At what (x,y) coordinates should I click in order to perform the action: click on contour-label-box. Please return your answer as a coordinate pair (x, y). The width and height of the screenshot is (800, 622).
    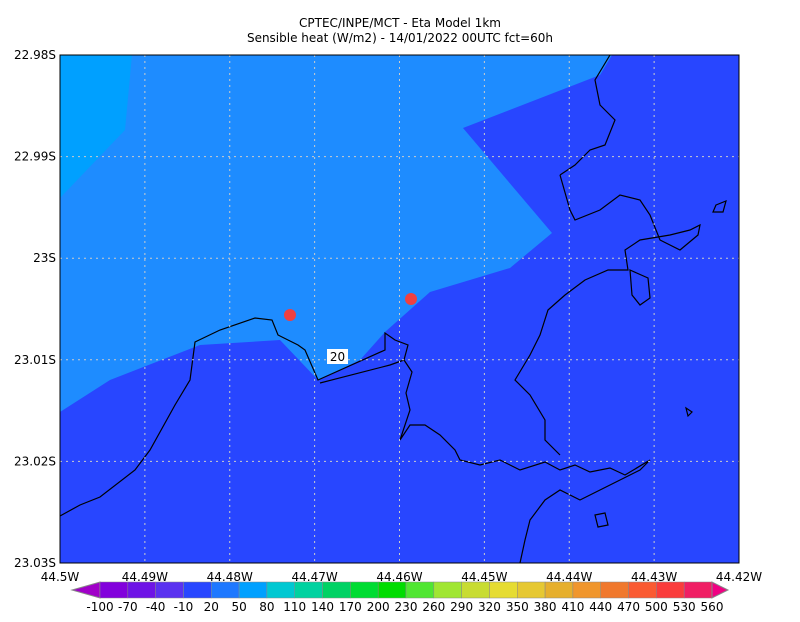
    Looking at the image, I should click on (337, 356).